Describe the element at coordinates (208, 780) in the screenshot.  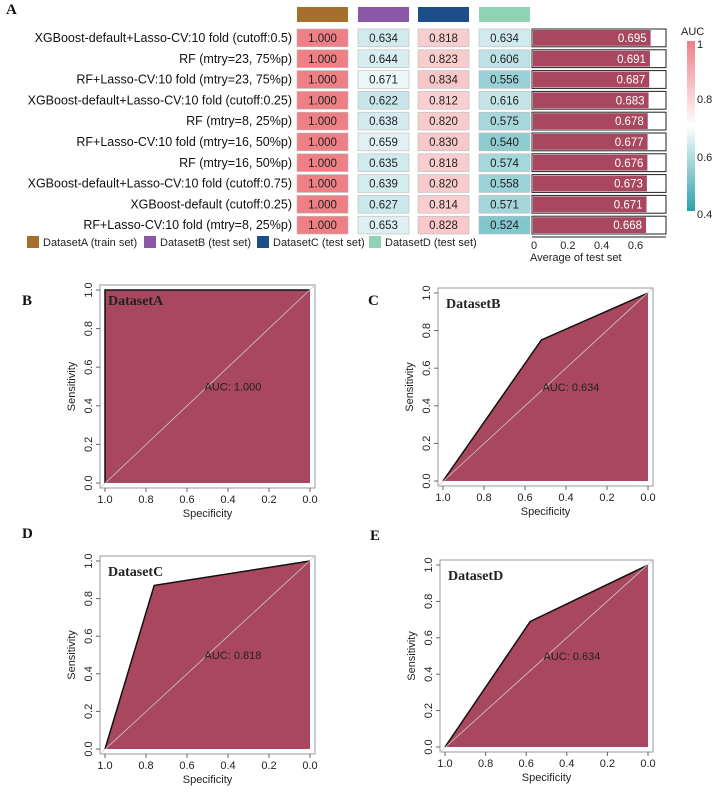
I see `x-axis-label: Specificity` at that location.